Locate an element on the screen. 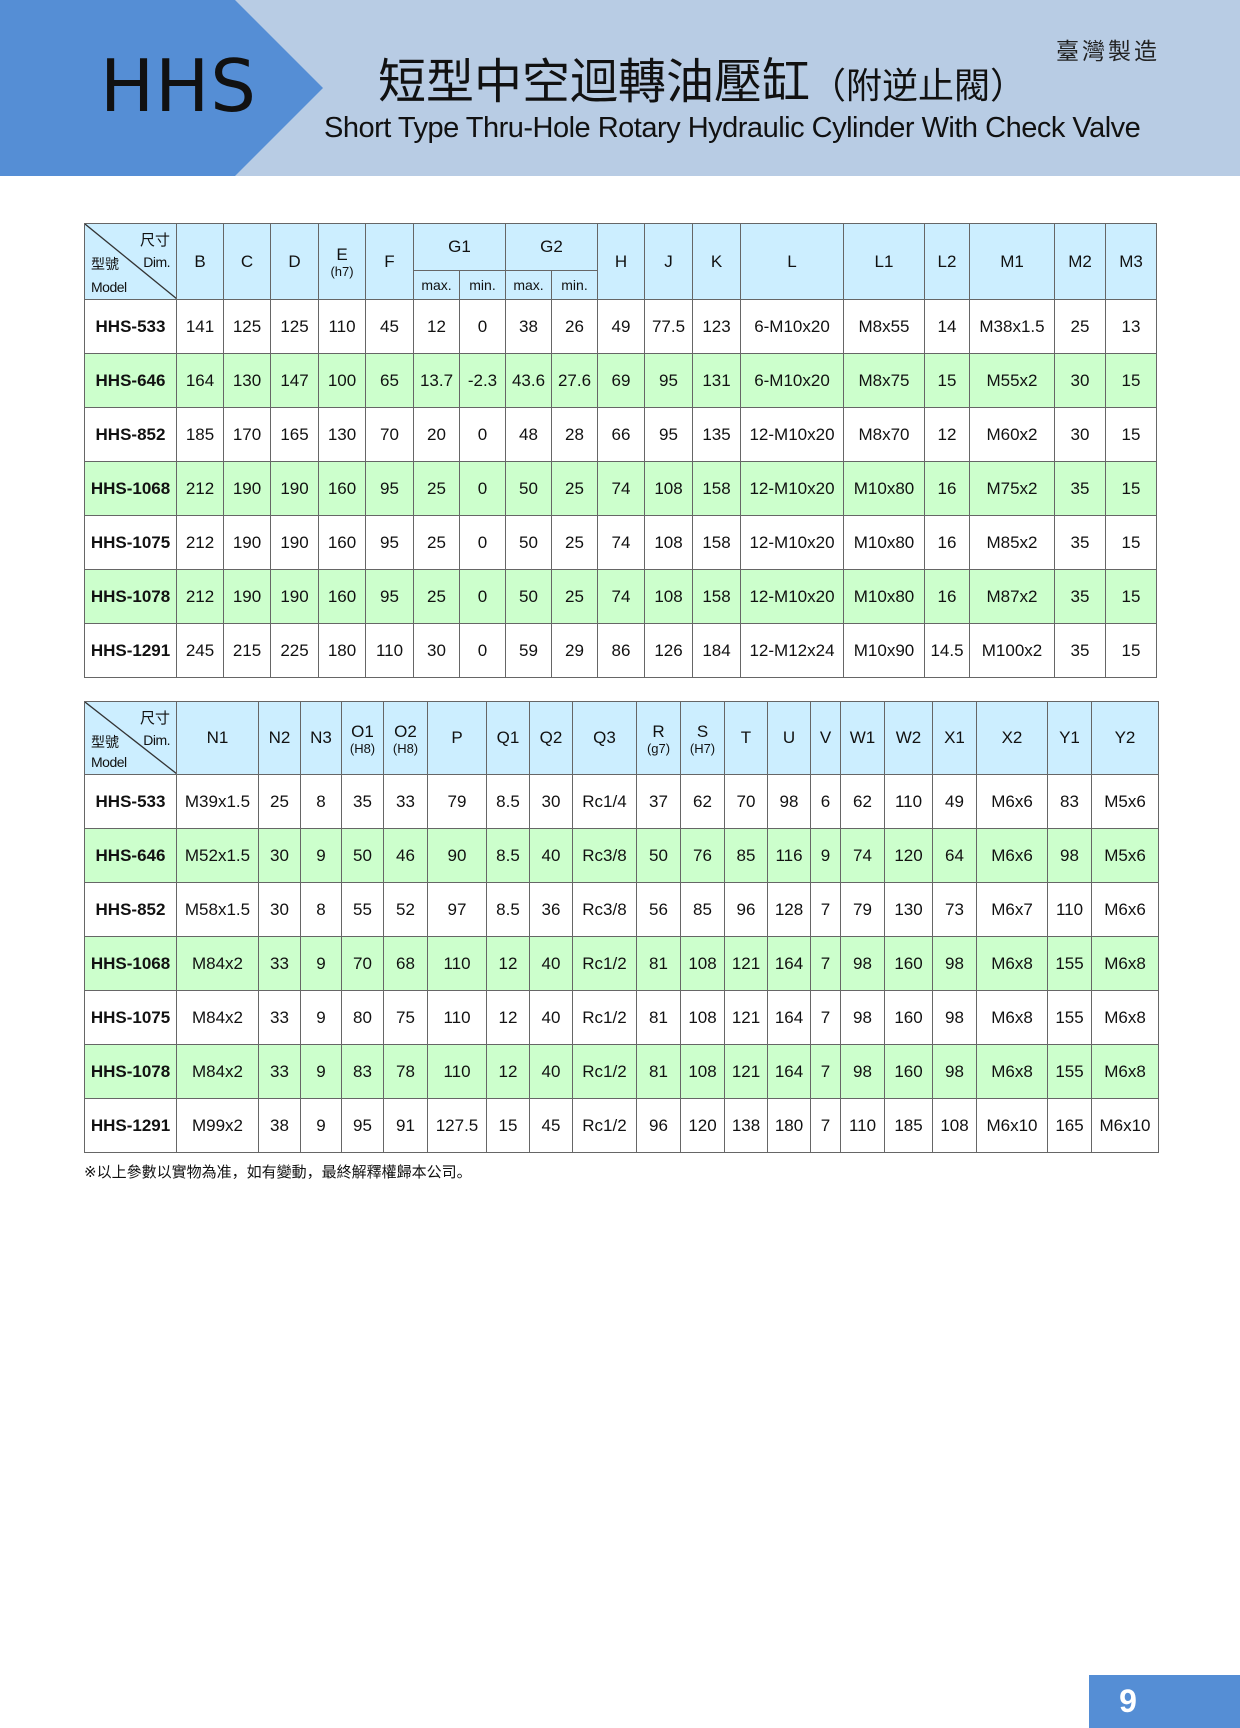  value-cell: 73 is located at coordinates (954, 909).